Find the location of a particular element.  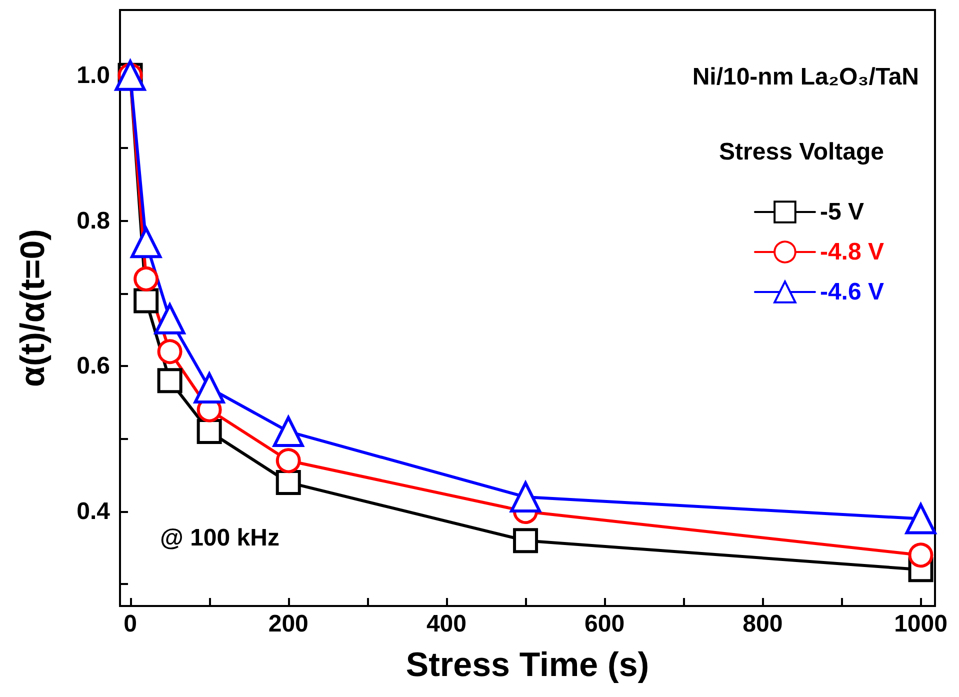

x-tick-label: 600 is located at coordinates (604, 624).